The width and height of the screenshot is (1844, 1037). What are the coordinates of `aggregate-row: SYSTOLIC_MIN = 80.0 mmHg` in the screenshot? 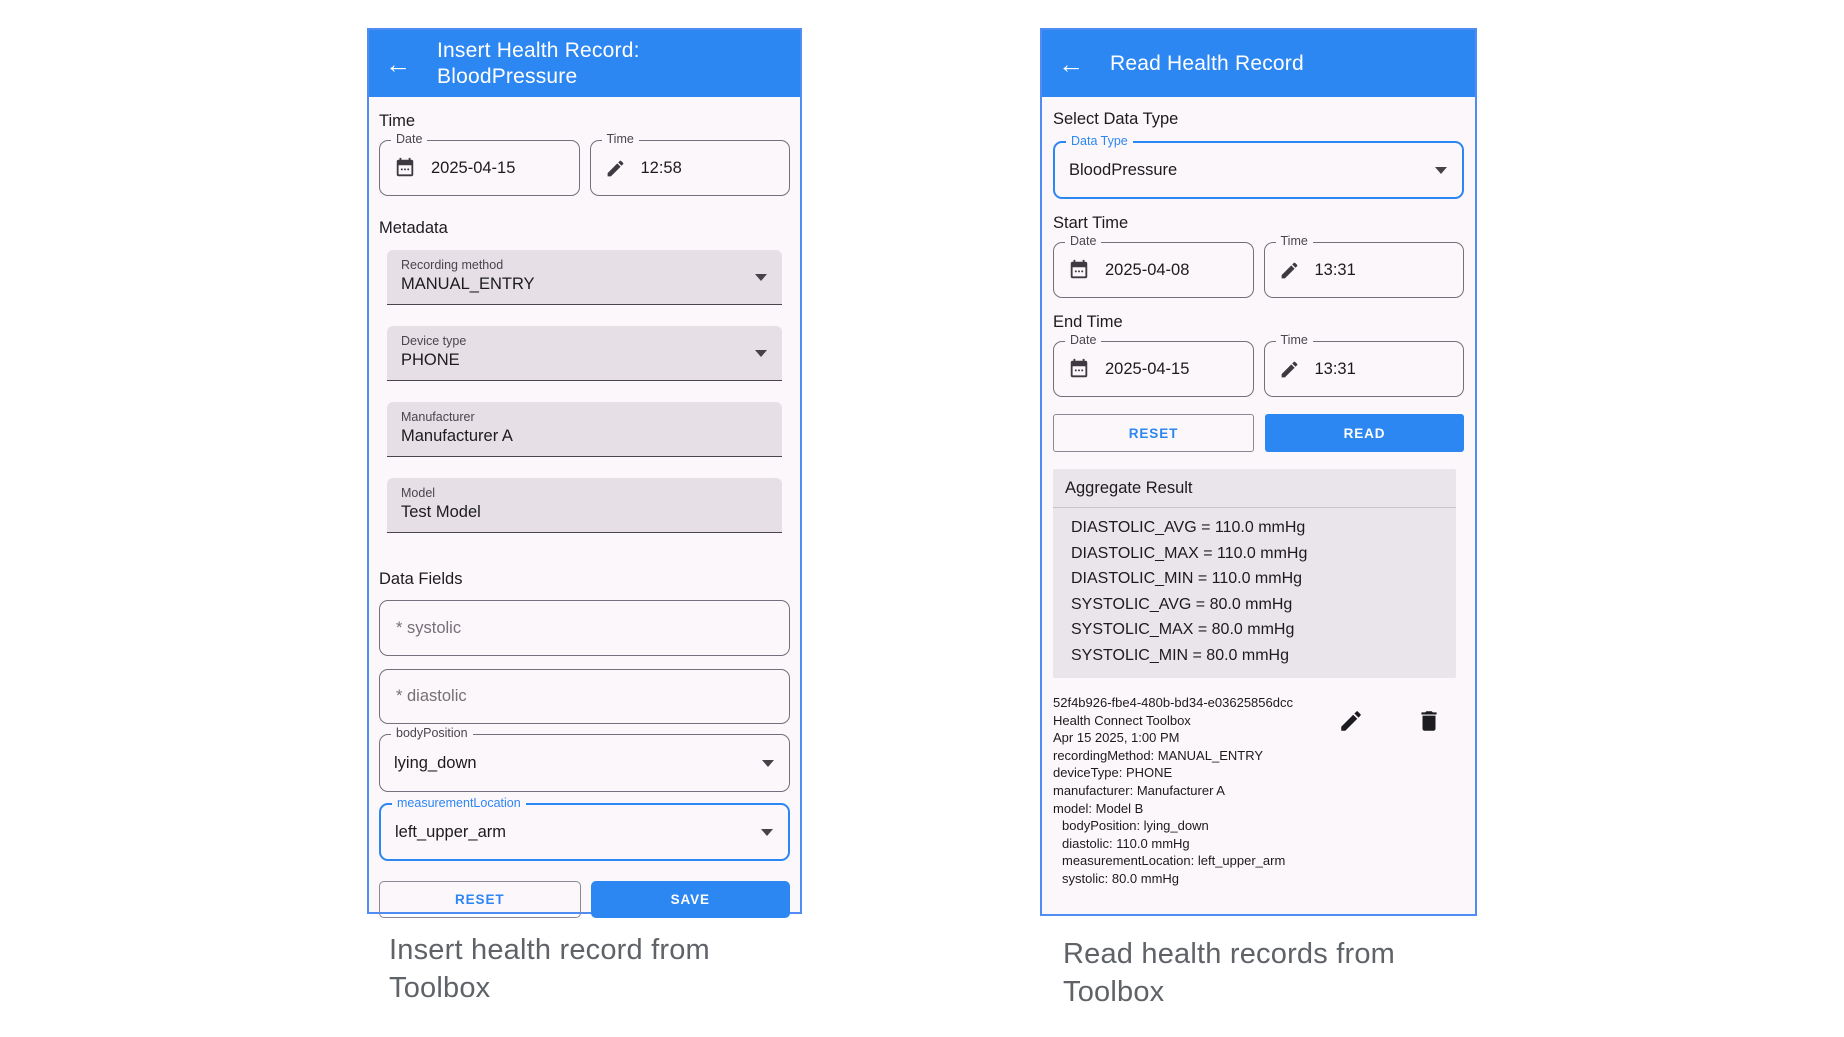 It's located at (1180, 655).